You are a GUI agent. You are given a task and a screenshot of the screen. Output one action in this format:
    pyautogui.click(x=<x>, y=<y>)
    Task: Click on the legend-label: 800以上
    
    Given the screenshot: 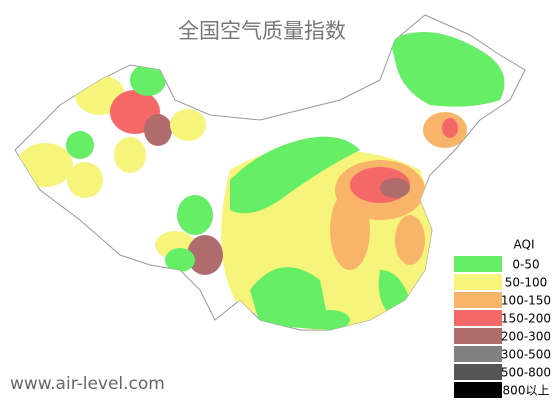 What is the action you would take?
    pyautogui.click(x=526, y=391)
    